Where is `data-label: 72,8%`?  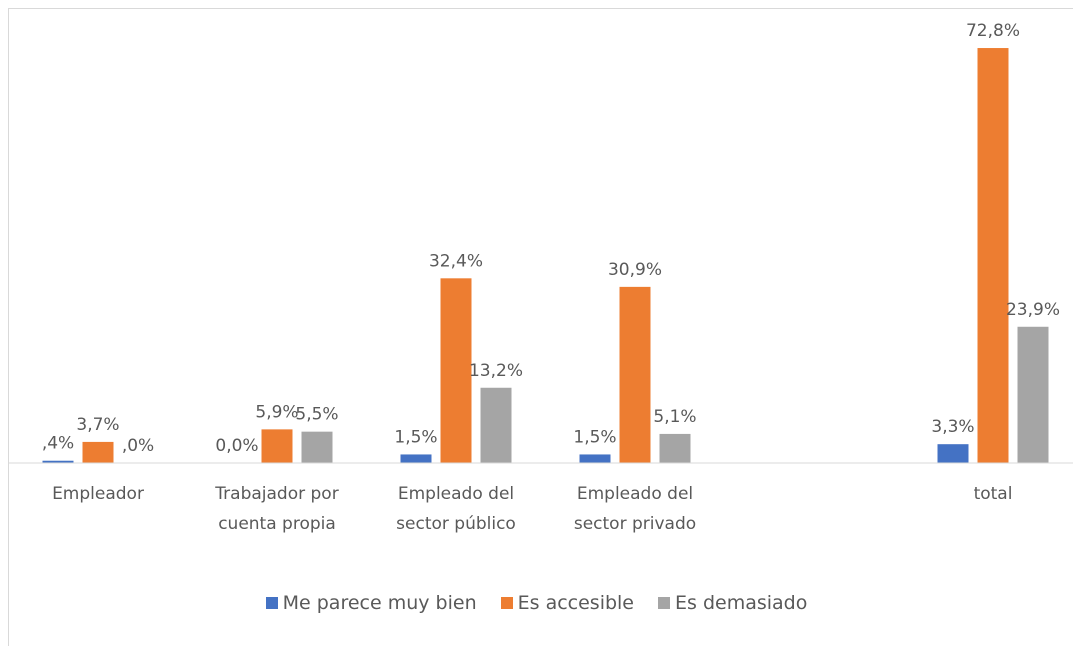 data-label: 72,8% is located at coordinates (993, 31).